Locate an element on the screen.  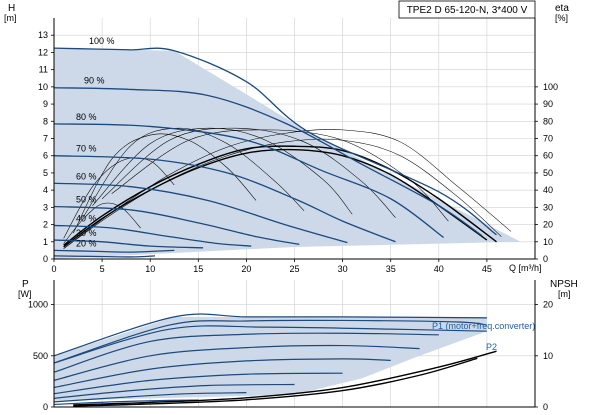
speed-label: 70 % is located at coordinates (86, 149).